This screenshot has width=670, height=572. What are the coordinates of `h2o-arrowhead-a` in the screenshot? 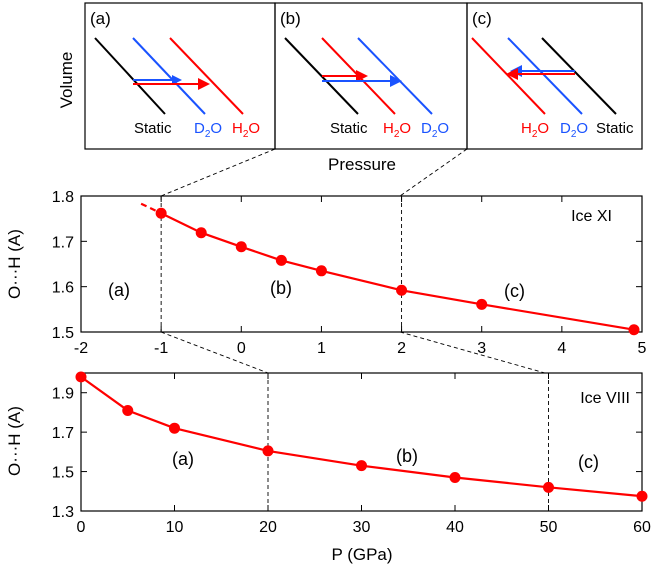 It's located at (204, 84).